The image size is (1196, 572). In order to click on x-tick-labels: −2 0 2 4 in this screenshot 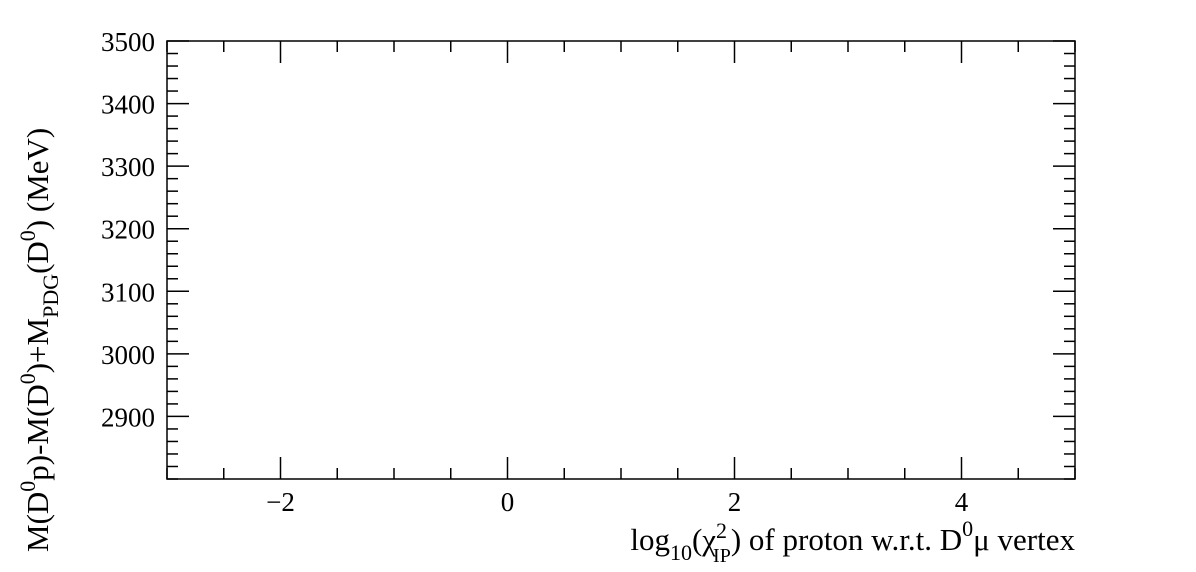, I will do `click(617, 502)`.